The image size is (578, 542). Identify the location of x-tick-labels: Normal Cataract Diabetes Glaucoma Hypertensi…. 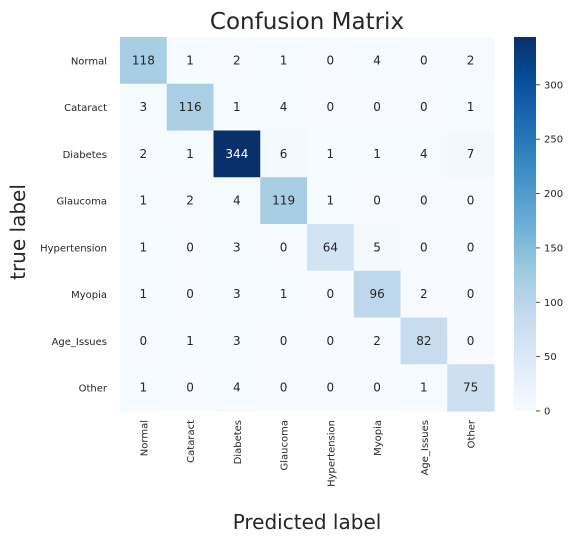
(308, 453).